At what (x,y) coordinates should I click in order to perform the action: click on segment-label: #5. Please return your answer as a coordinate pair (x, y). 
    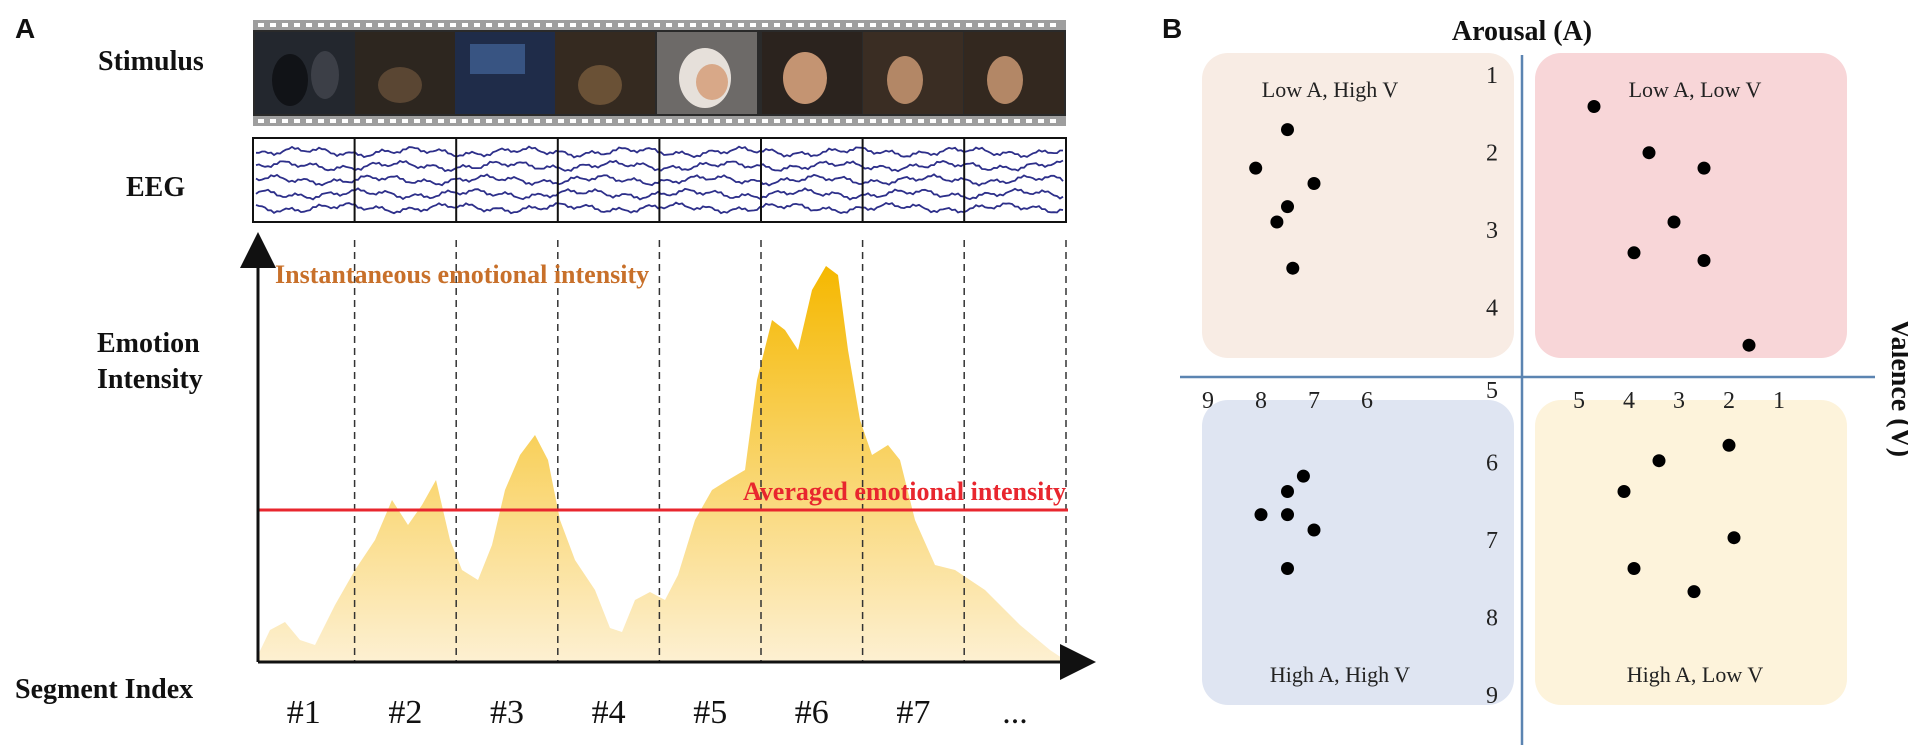
    Looking at the image, I should click on (710, 712).